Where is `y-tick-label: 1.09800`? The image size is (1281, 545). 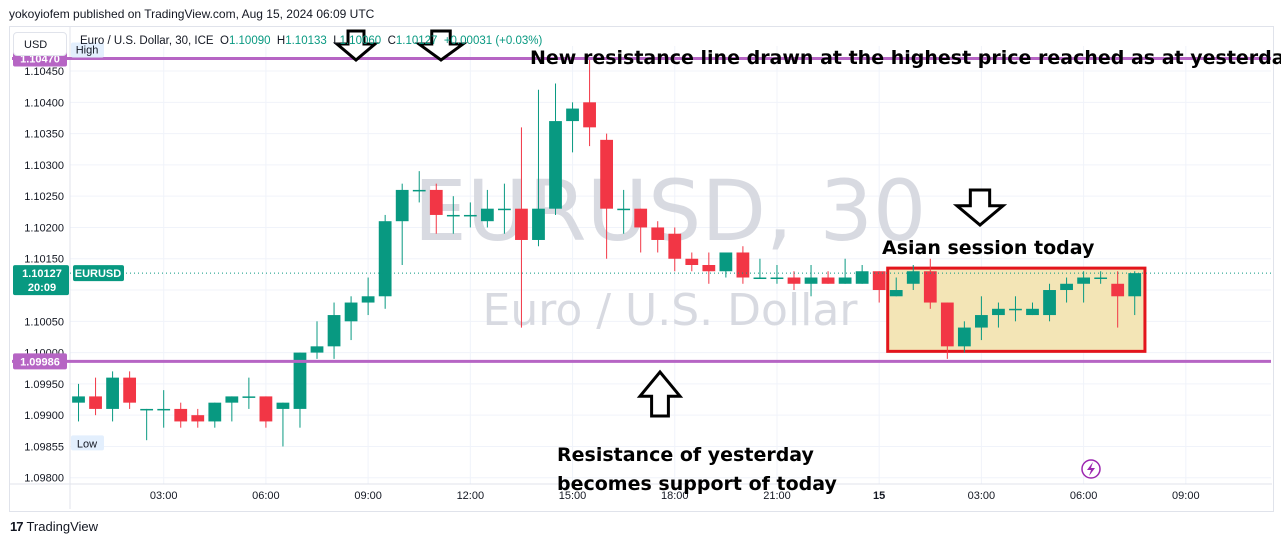
y-tick-label: 1.09800 is located at coordinates (44, 479).